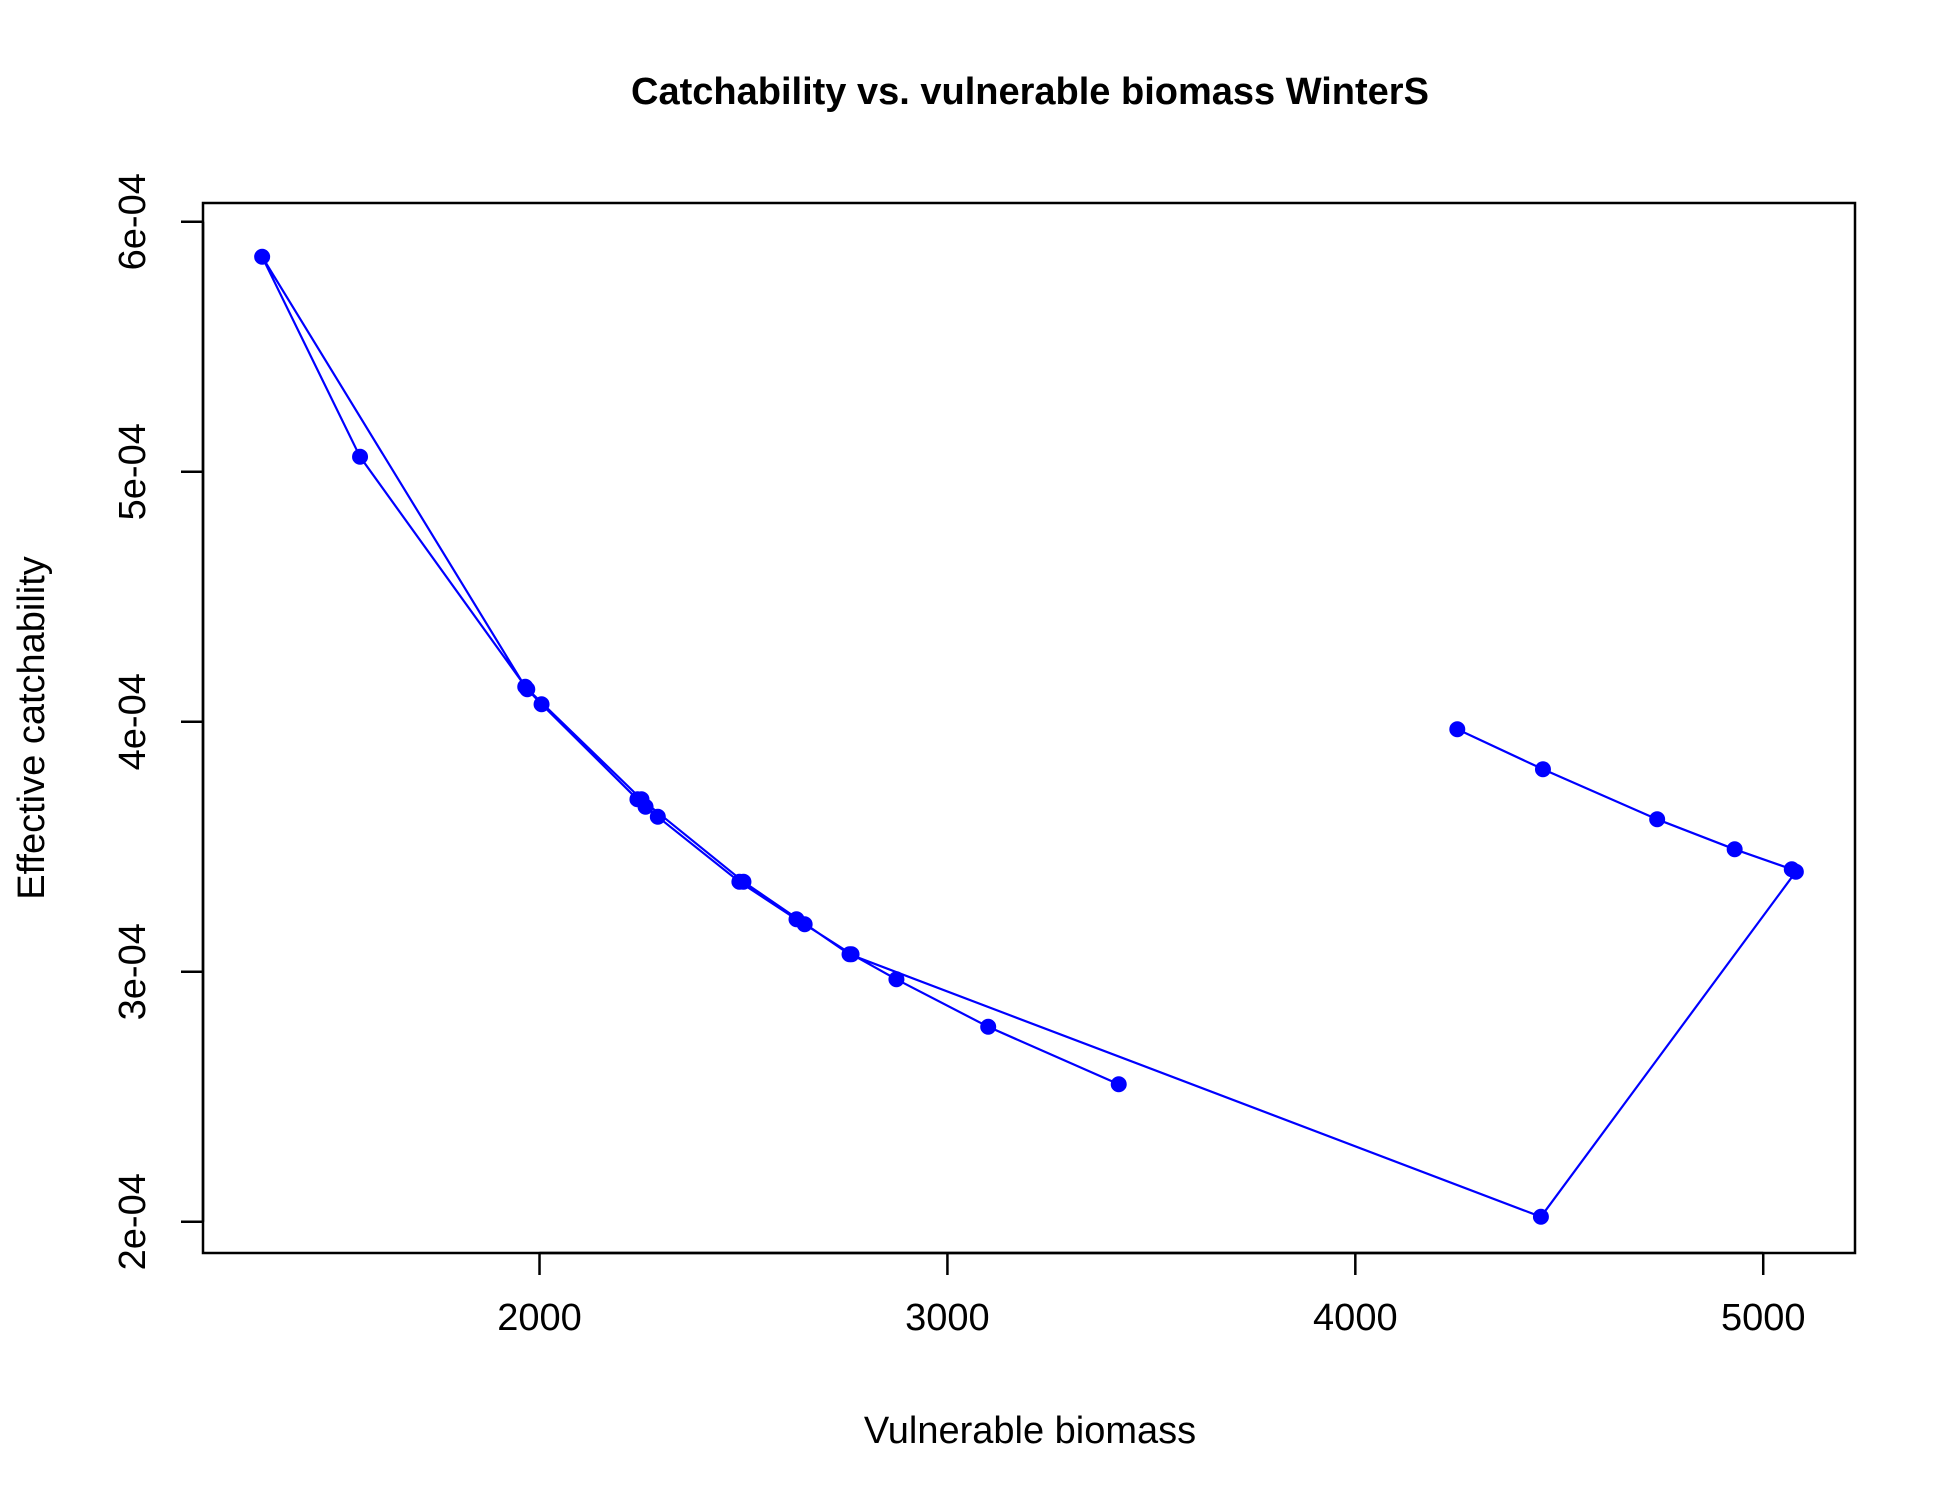  I want to click on y-tick-label: 4e-04, so click(133, 721).